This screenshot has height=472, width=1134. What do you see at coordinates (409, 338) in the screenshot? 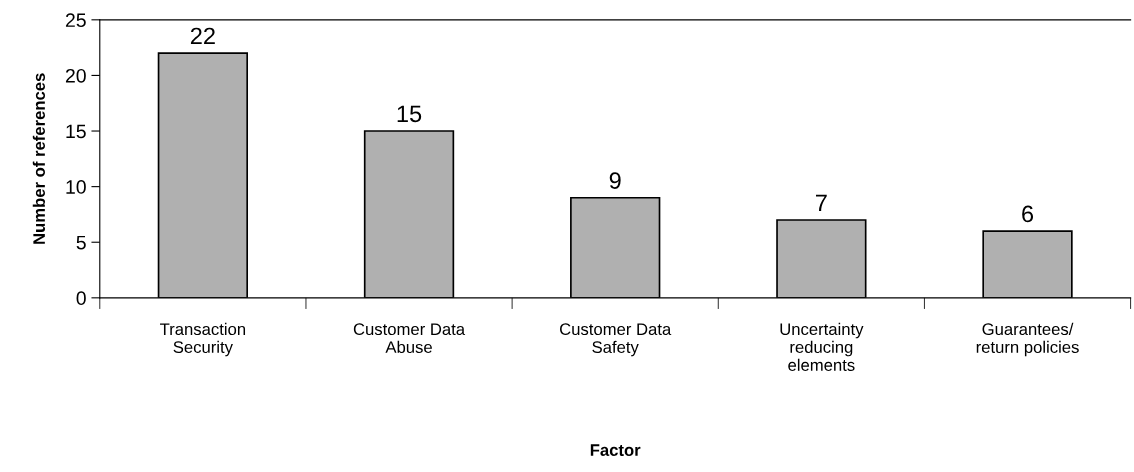
I see `x-tick-label: Customer Data Abuse` at bounding box center [409, 338].